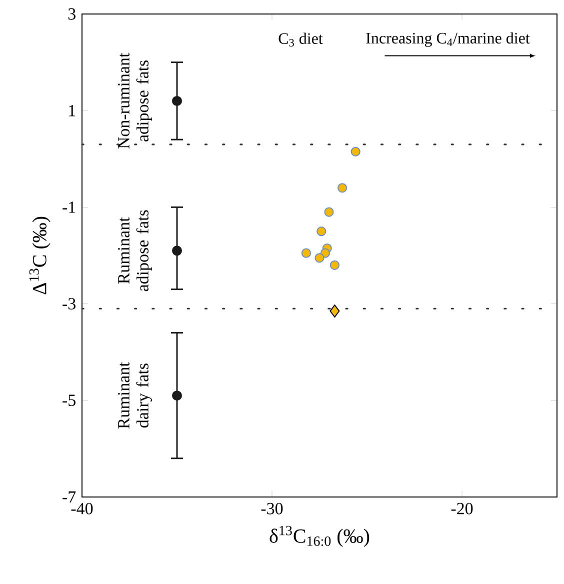  What do you see at coordinates (72, 110) in the screenshot?
I see `y-tick-label: 1` at bounding box center [72, 110].